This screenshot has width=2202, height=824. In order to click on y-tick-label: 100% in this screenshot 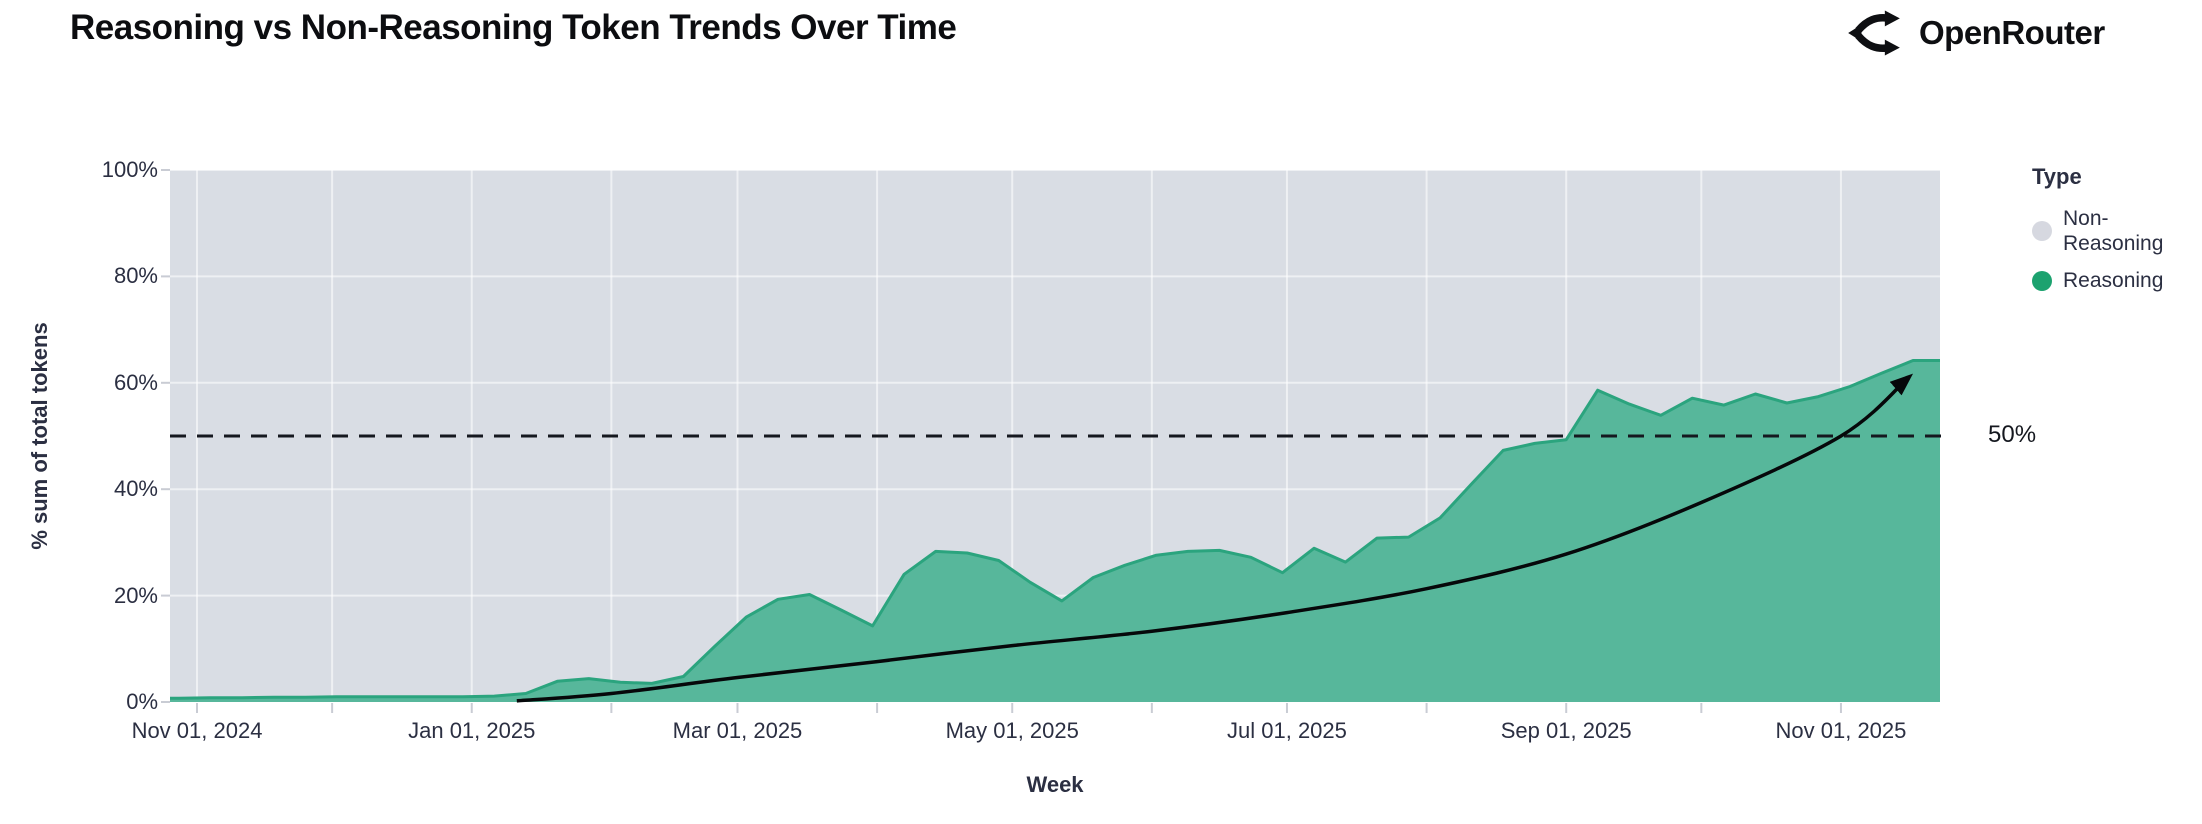, I will do `click(129, 169)`.